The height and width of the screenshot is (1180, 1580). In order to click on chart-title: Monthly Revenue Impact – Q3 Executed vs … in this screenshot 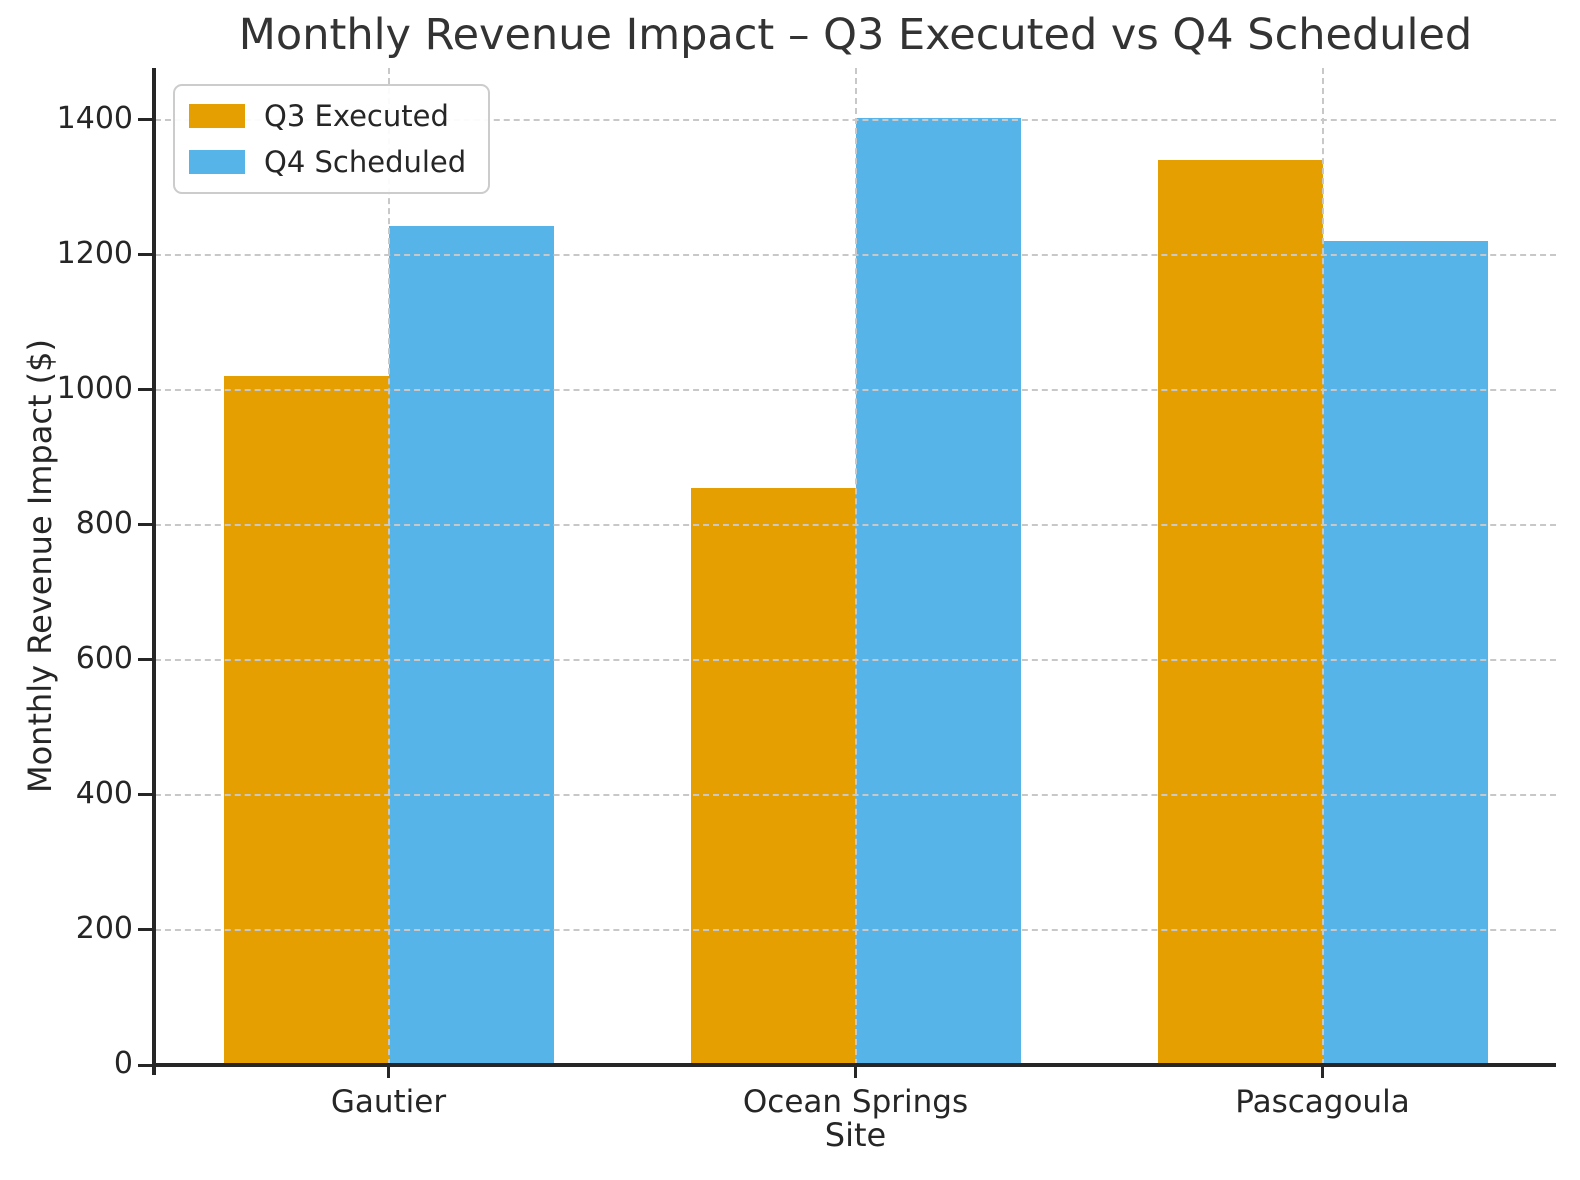, I will do `click(855, 35)`.